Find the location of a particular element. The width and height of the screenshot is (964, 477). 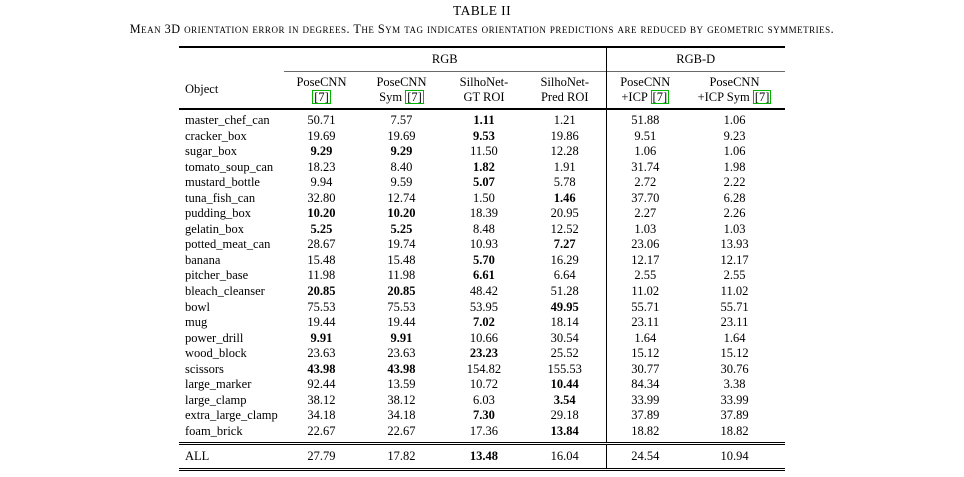

value-cell: 38.12 is located at coordinates (321, 399).